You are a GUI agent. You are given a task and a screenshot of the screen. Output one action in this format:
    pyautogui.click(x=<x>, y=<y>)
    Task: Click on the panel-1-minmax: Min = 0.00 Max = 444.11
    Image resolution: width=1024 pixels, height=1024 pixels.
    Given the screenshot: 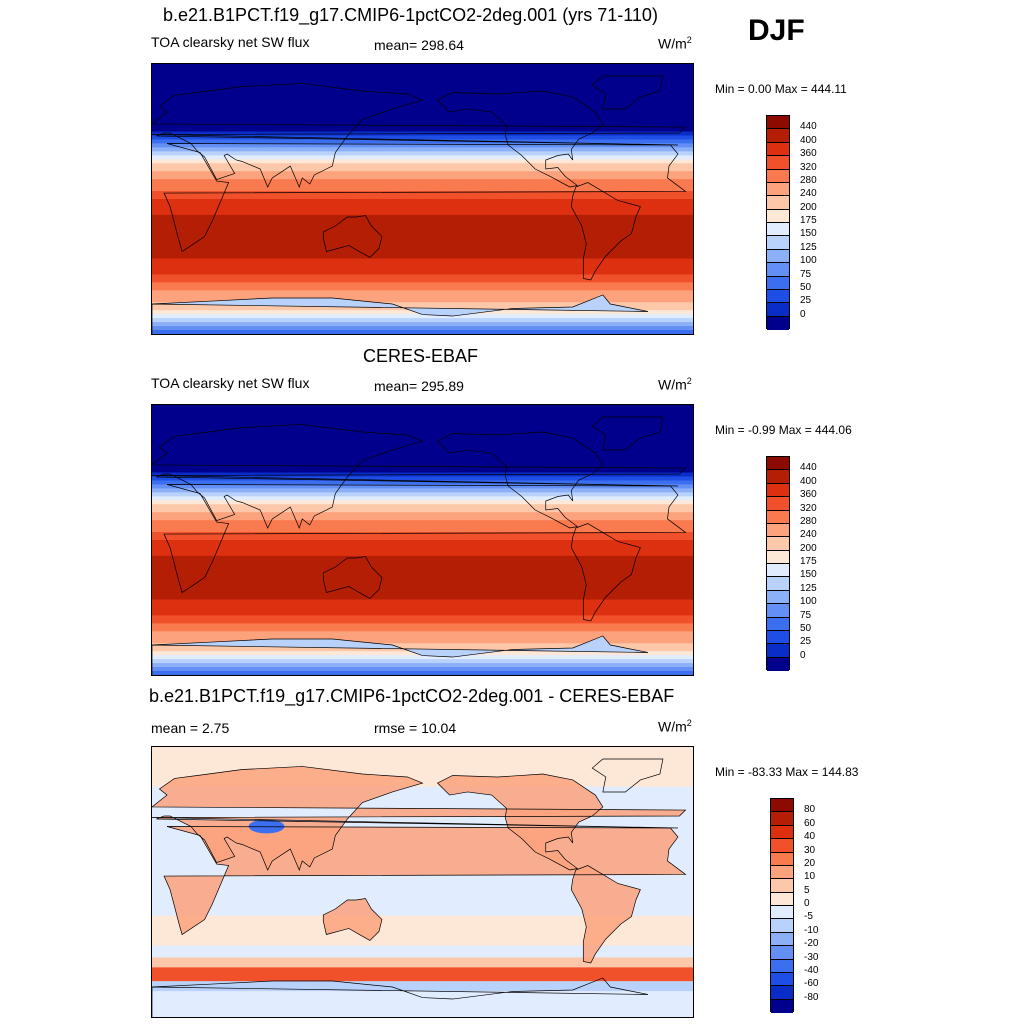 What is the action you would take?
    pyautogui.click(x=781, y=89)
    